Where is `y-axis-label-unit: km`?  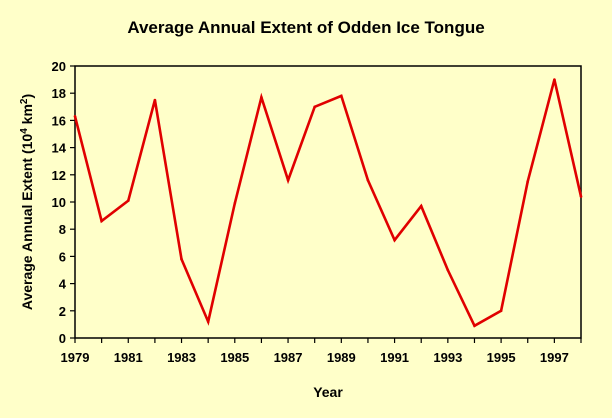
y-axis-label-unit: km is located at coordinates (27, 116).